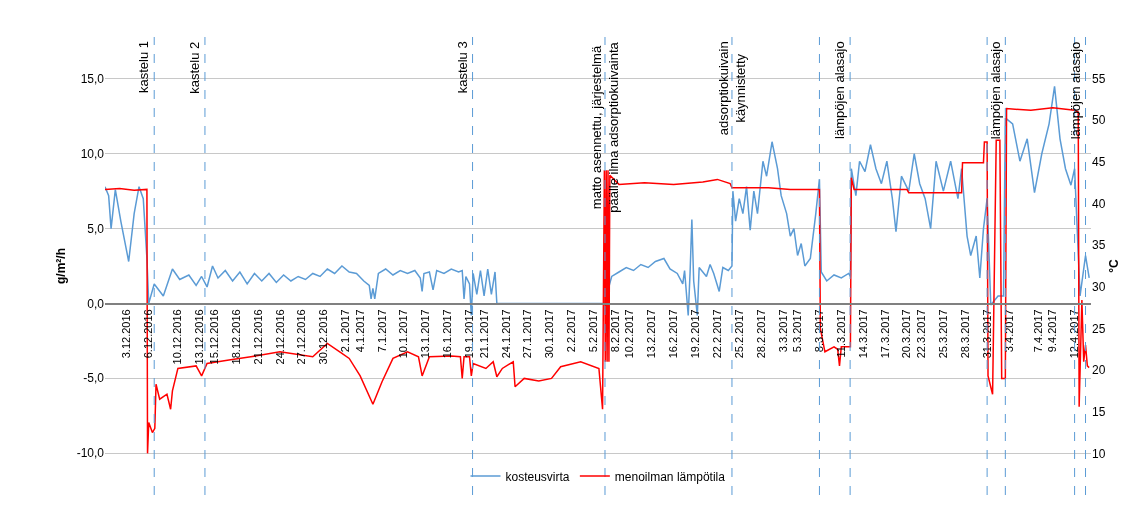 This screenshot has width=1131, height=509. What do you see at coordinates (571, 331) in the screenshot?
I see `x-tick-label: 2.2.2017` at bounding box center [571, 331].